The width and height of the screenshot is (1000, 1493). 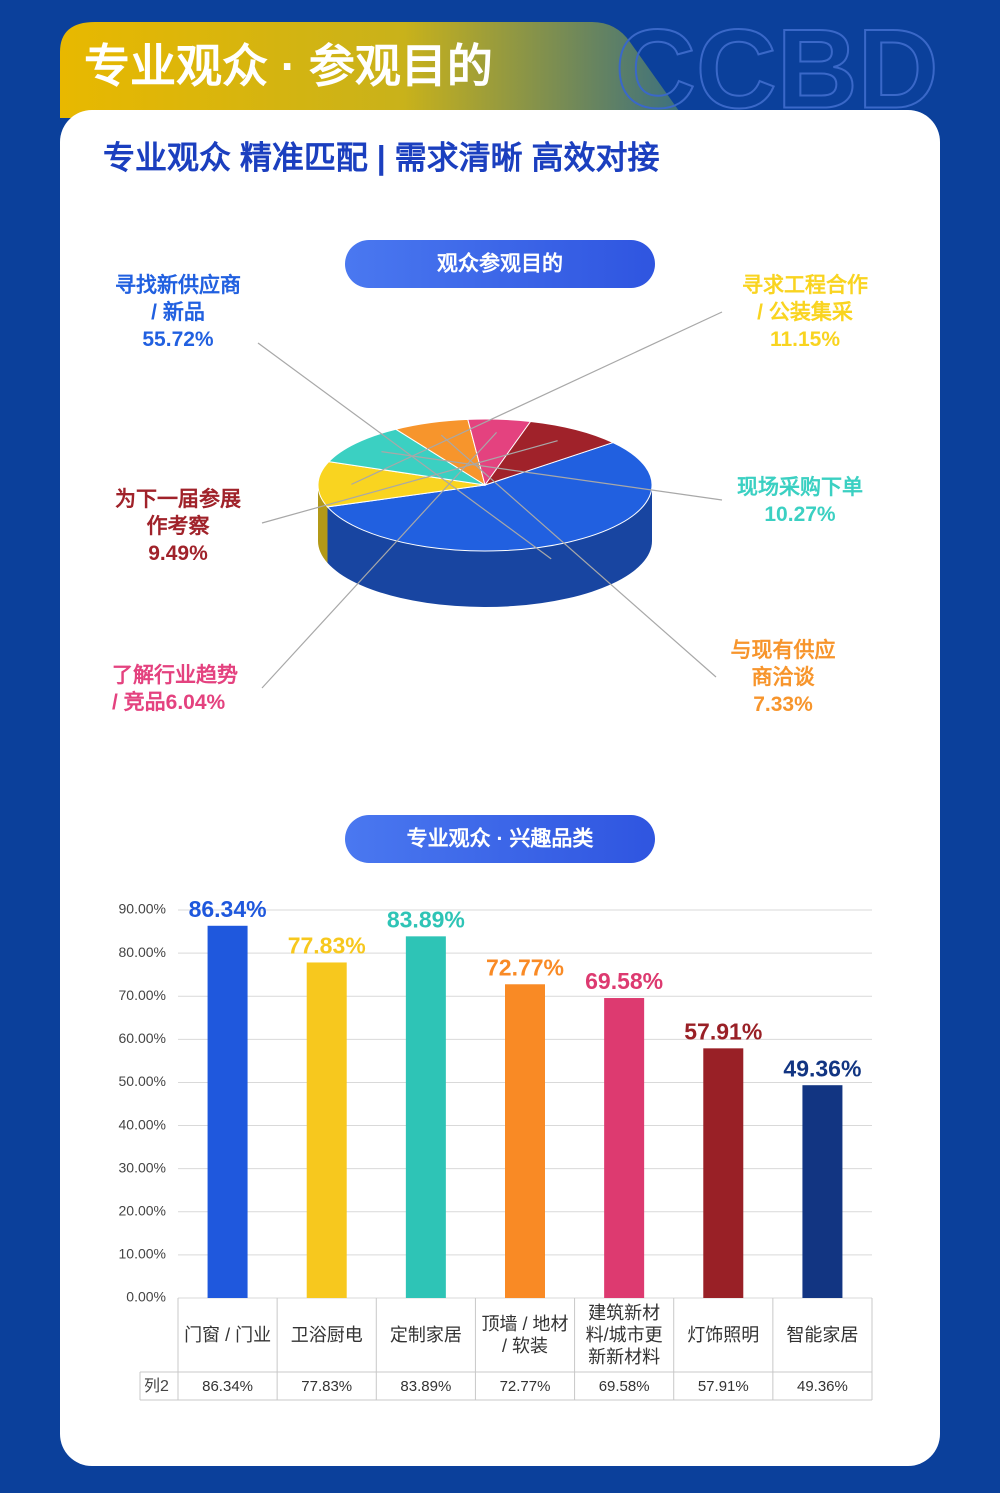 I want to click on x-tick-label: 卫浴厨电, so click(x=326, y=1335).